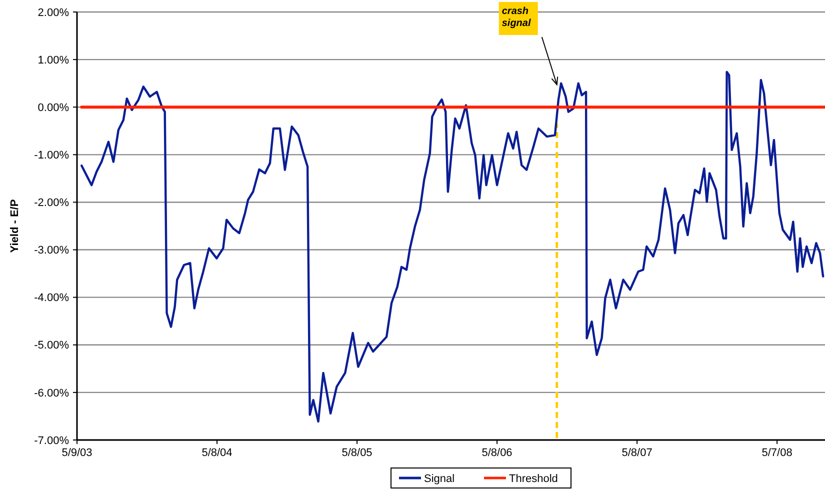 The height and width of the screenshot is (490, 825). I want to click on y-tick-label: -5.00%, so click(52, 346).